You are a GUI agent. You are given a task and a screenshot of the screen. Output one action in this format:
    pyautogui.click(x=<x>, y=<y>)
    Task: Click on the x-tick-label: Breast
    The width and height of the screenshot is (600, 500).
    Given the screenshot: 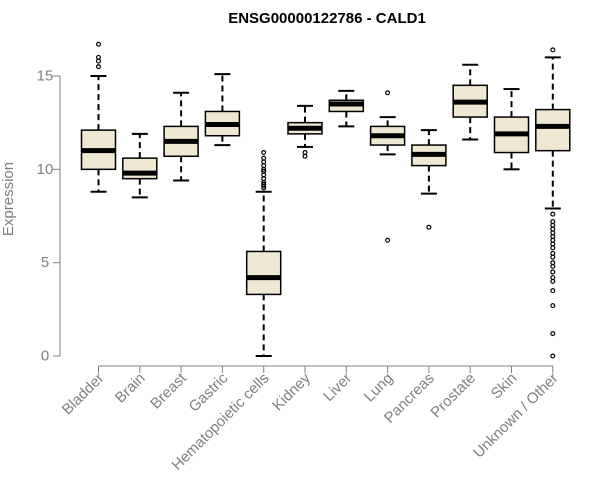 What is the action you would take?
    pyautogui.click(x=168, y=390)
    